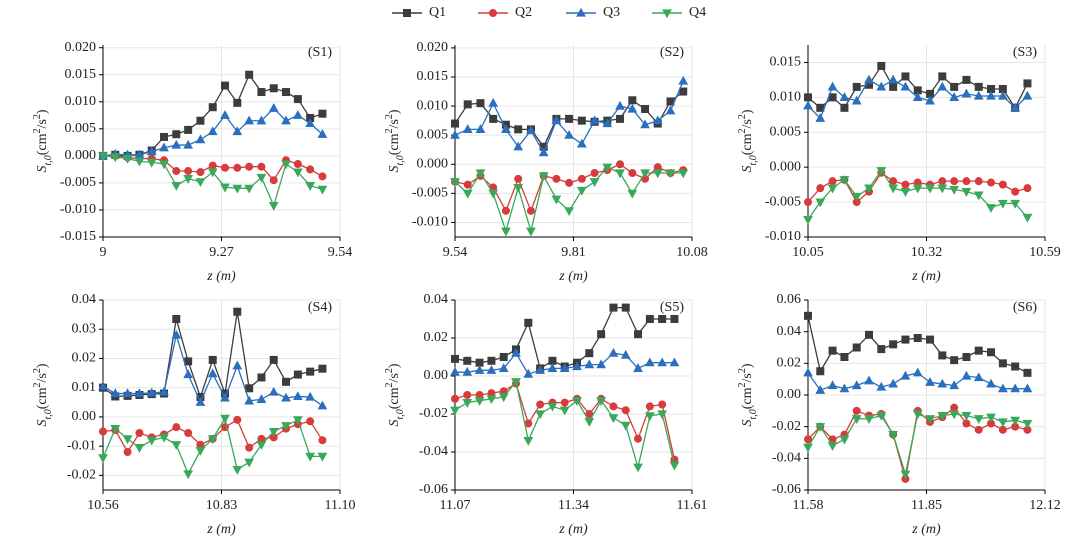  I want to click on x-tick-label: 11.85, so click(926, 505).